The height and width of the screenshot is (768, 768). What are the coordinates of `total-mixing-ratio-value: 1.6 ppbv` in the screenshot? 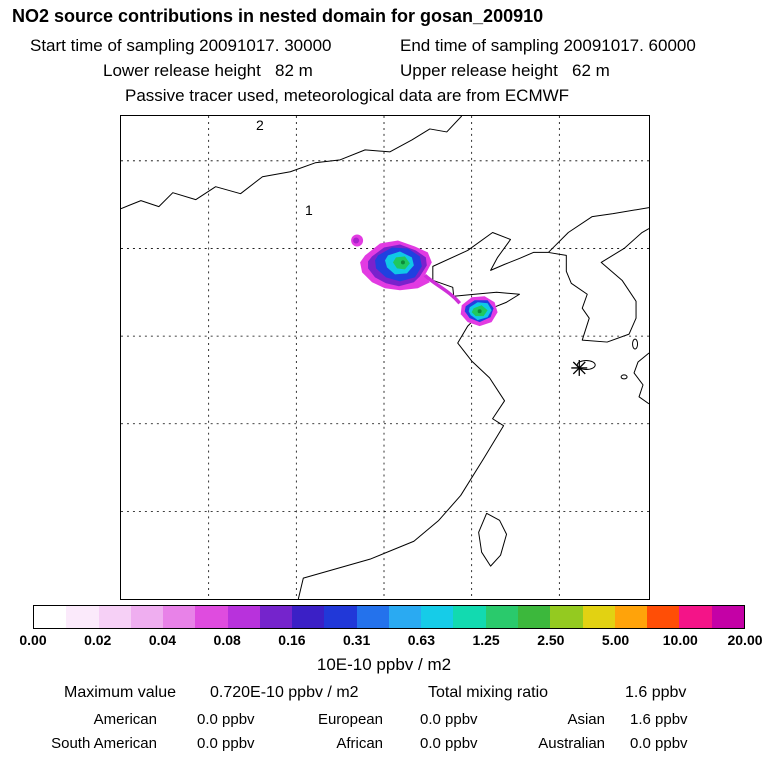 It's located at (656, 692).